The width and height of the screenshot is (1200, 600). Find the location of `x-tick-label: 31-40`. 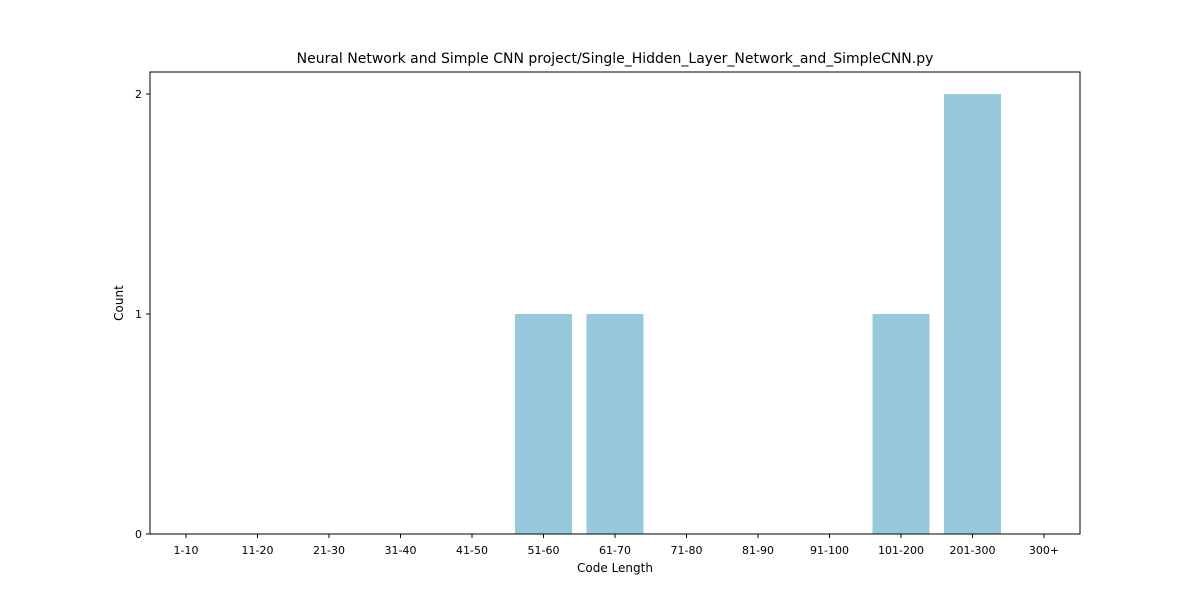

x-tick-label: 31-40 is located at coordinates (401, 550).